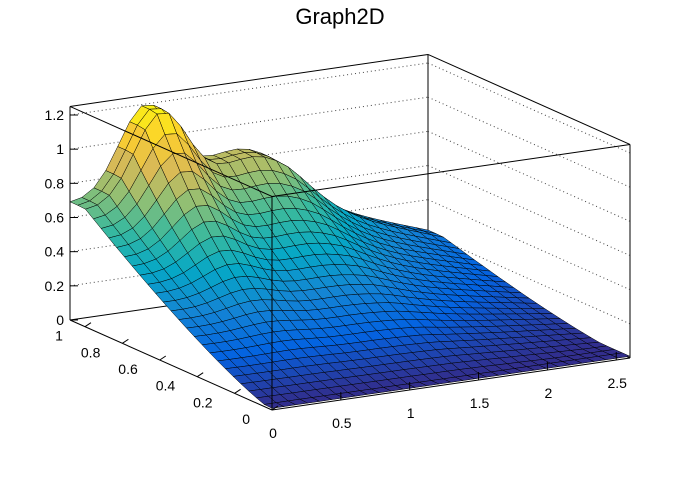 The image size is (696, 477). I want to click on y-tick-label: 1, so click(59, 336).